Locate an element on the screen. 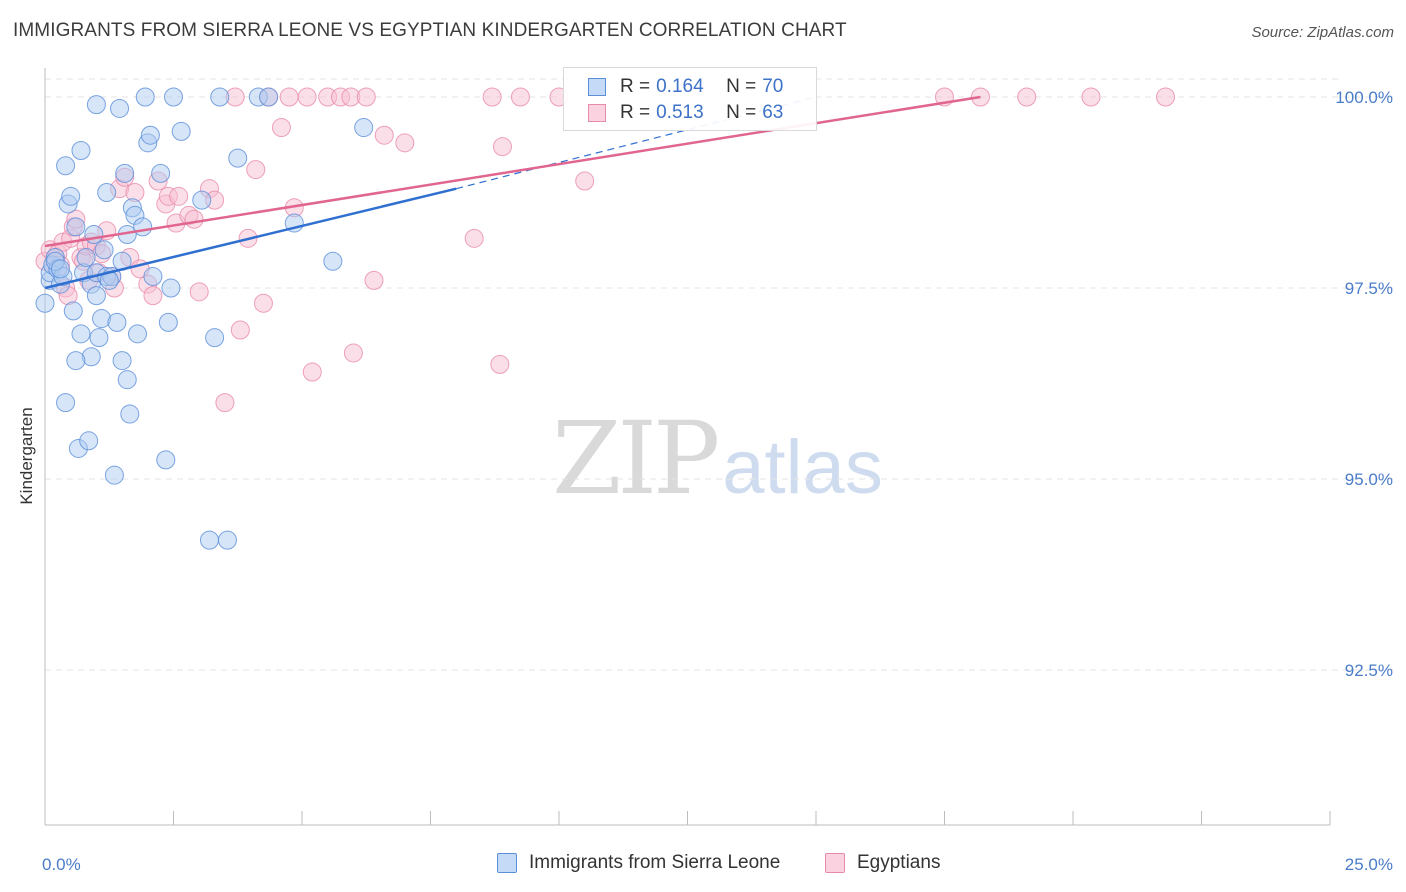 This screenshot has width=1406, height=892. source-credit: Source: ZipAtlas.com is located at coordinates (1322, 32).